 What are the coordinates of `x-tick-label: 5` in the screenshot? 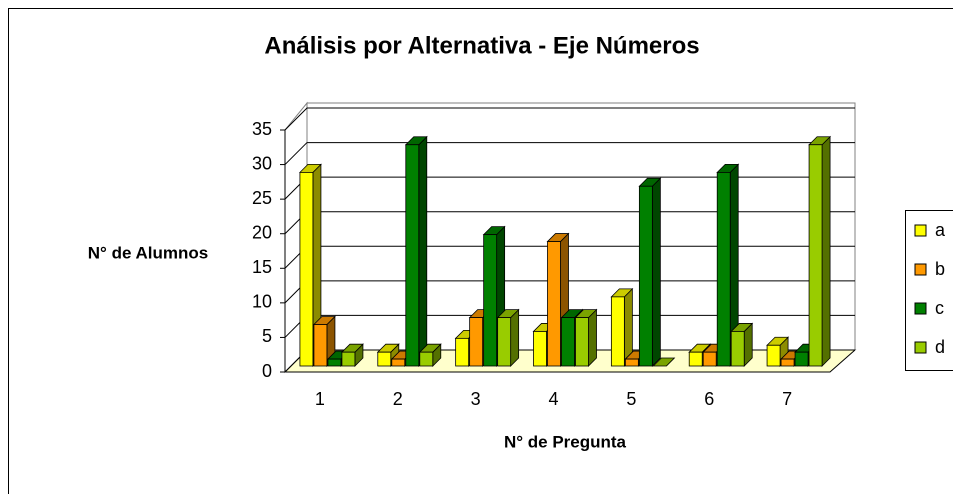 It's located at (631, 399).